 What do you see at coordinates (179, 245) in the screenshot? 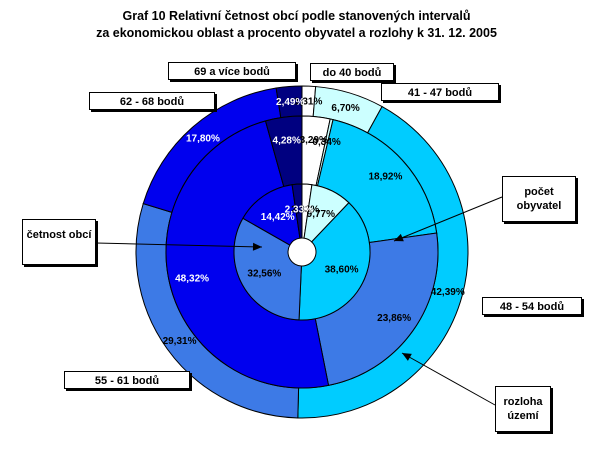
I see `arrow-frequency-line` at bounding box center [179, 245].